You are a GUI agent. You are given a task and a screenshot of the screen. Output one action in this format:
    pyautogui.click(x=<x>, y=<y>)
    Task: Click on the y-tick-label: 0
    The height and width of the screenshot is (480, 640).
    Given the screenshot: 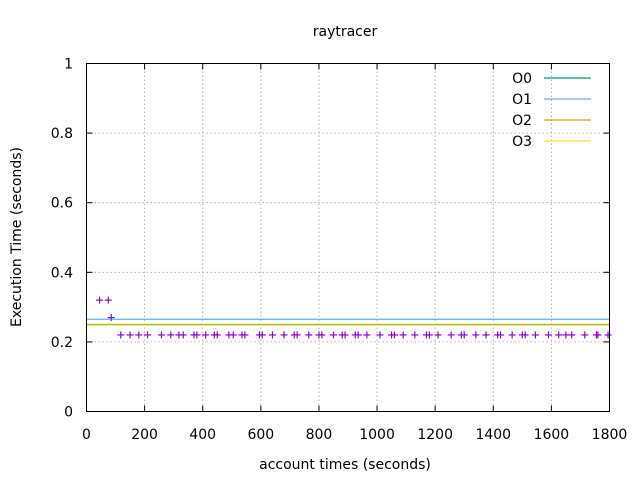 What is the action you would take?
    pyautogui.click(x=68, y=413)
    